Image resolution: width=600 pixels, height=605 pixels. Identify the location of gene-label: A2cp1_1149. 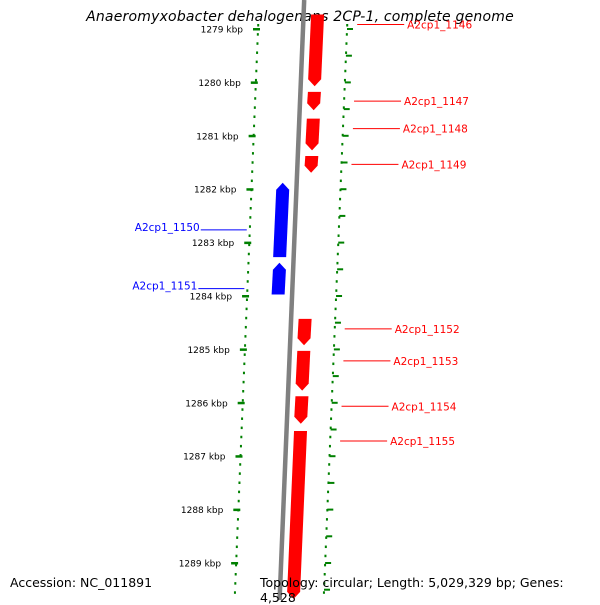
(433, 165).